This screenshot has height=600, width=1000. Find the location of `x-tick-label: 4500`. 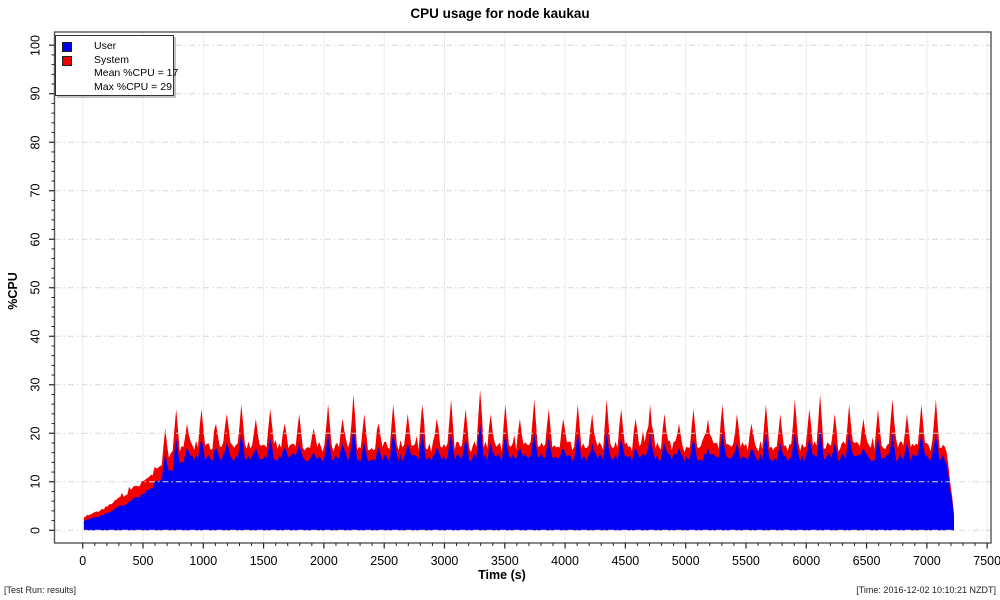

x-tick-label: 4500 is located at coordinates (625, 561).